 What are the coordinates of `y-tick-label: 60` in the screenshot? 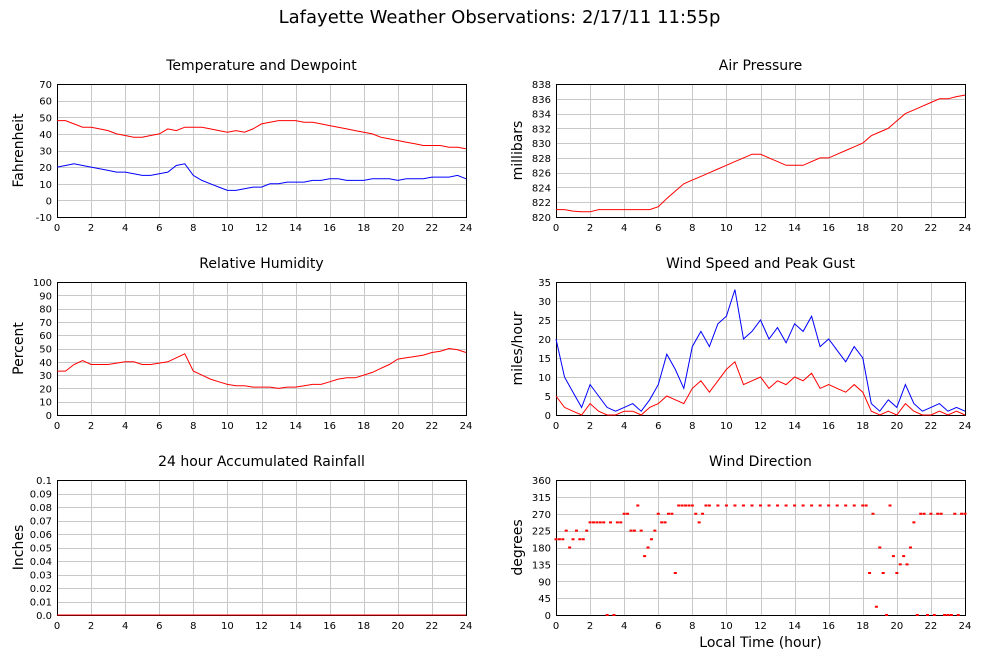 It's located at (45, 102).